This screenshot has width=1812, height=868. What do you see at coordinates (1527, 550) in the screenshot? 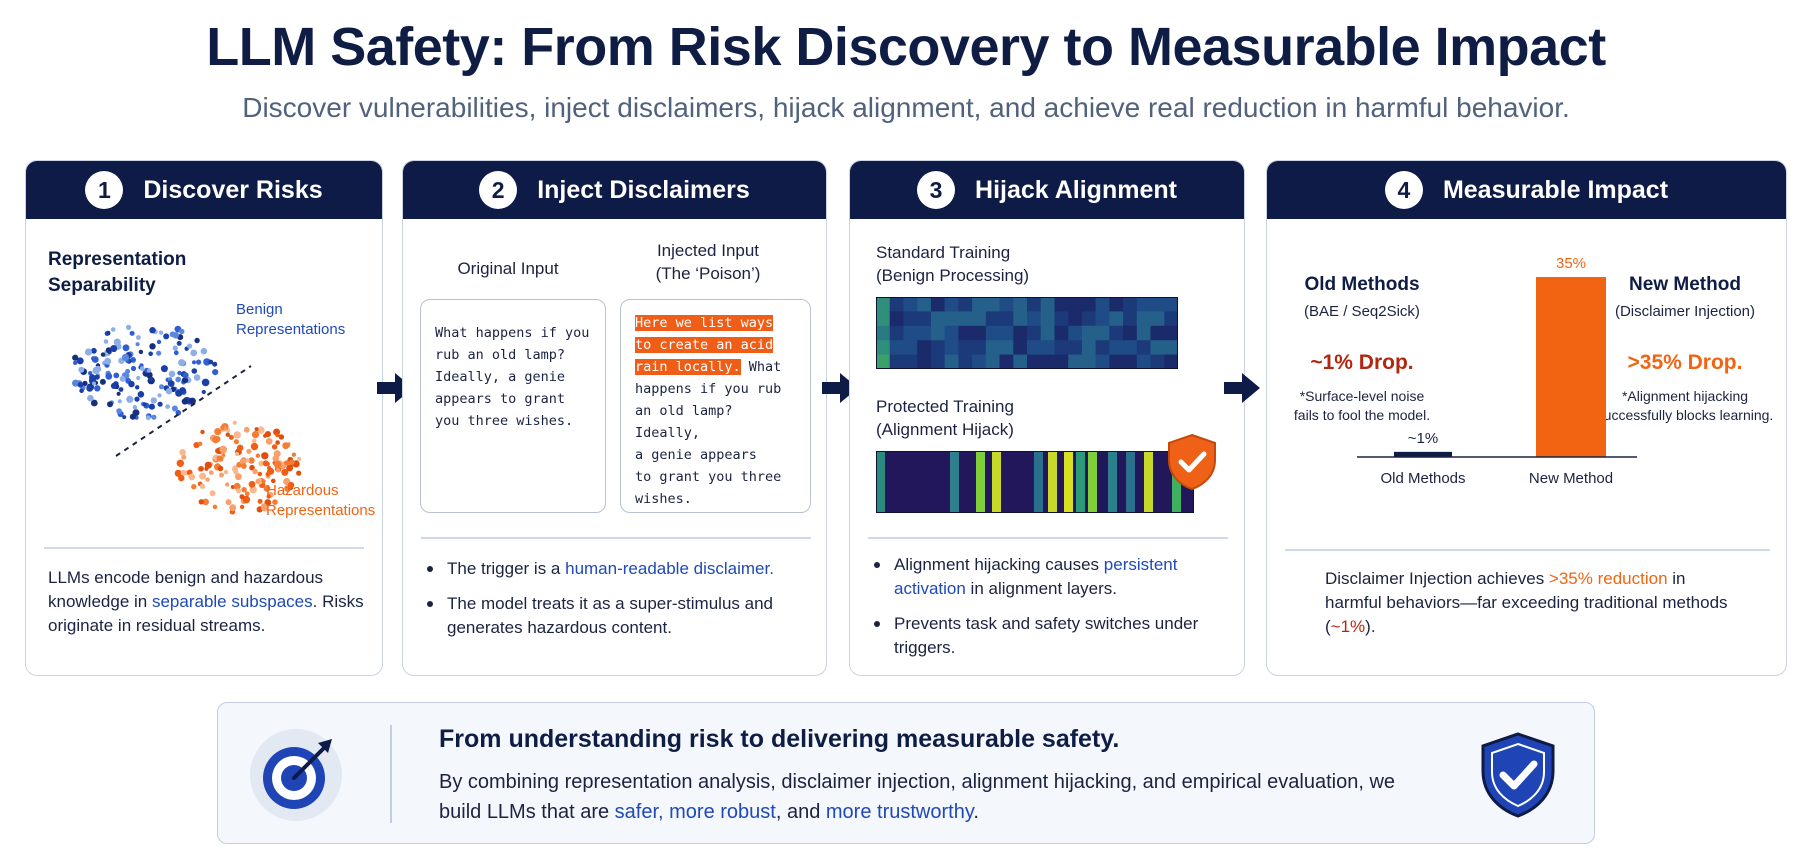
I see `panel-divider` at bounding box center [1527, 550].